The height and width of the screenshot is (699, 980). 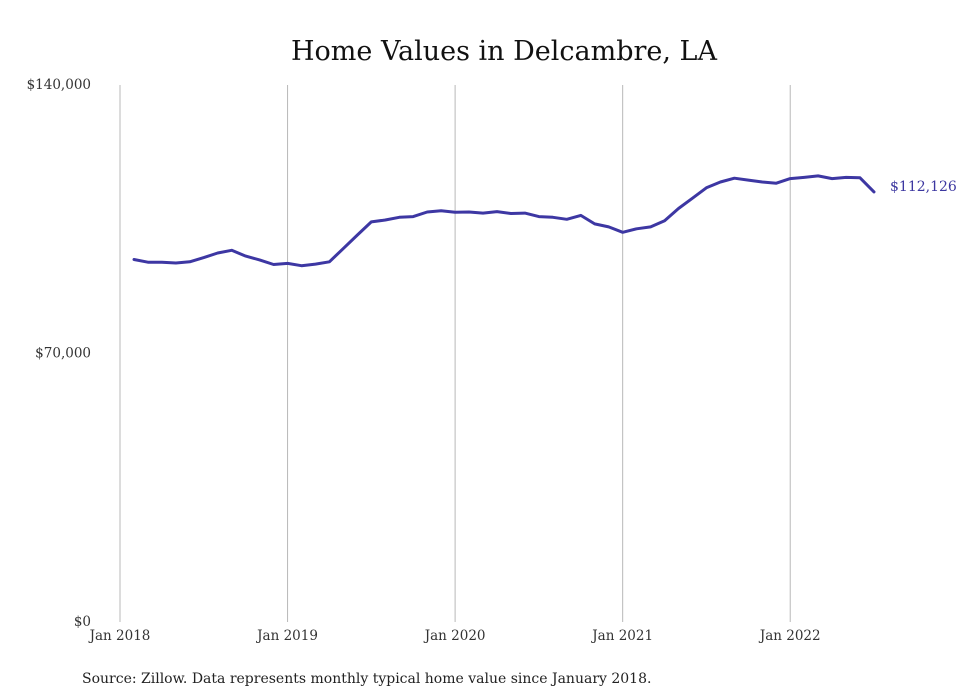 I want to click on series-line-home-value, so click(x=504, y=221).